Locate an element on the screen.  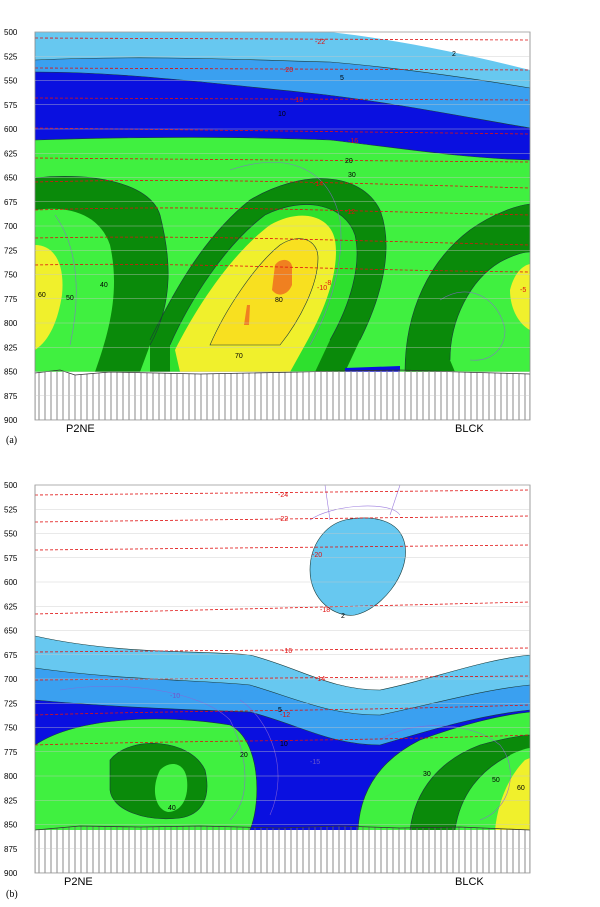
contour-fill-50-right is located at coordinates (490, 312).